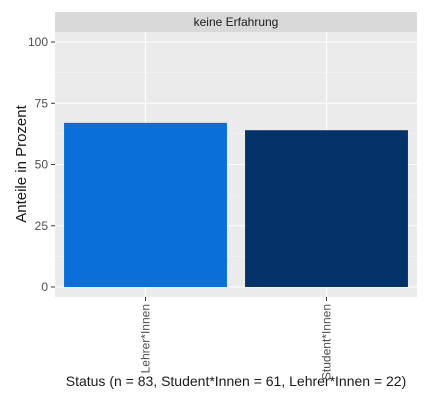 The height and width of the screenshot is (396, 429). Describe the element at coordinates (21, 163) in the screenshot. I see `y-axis-label: Anteile in Prozent` at that location.